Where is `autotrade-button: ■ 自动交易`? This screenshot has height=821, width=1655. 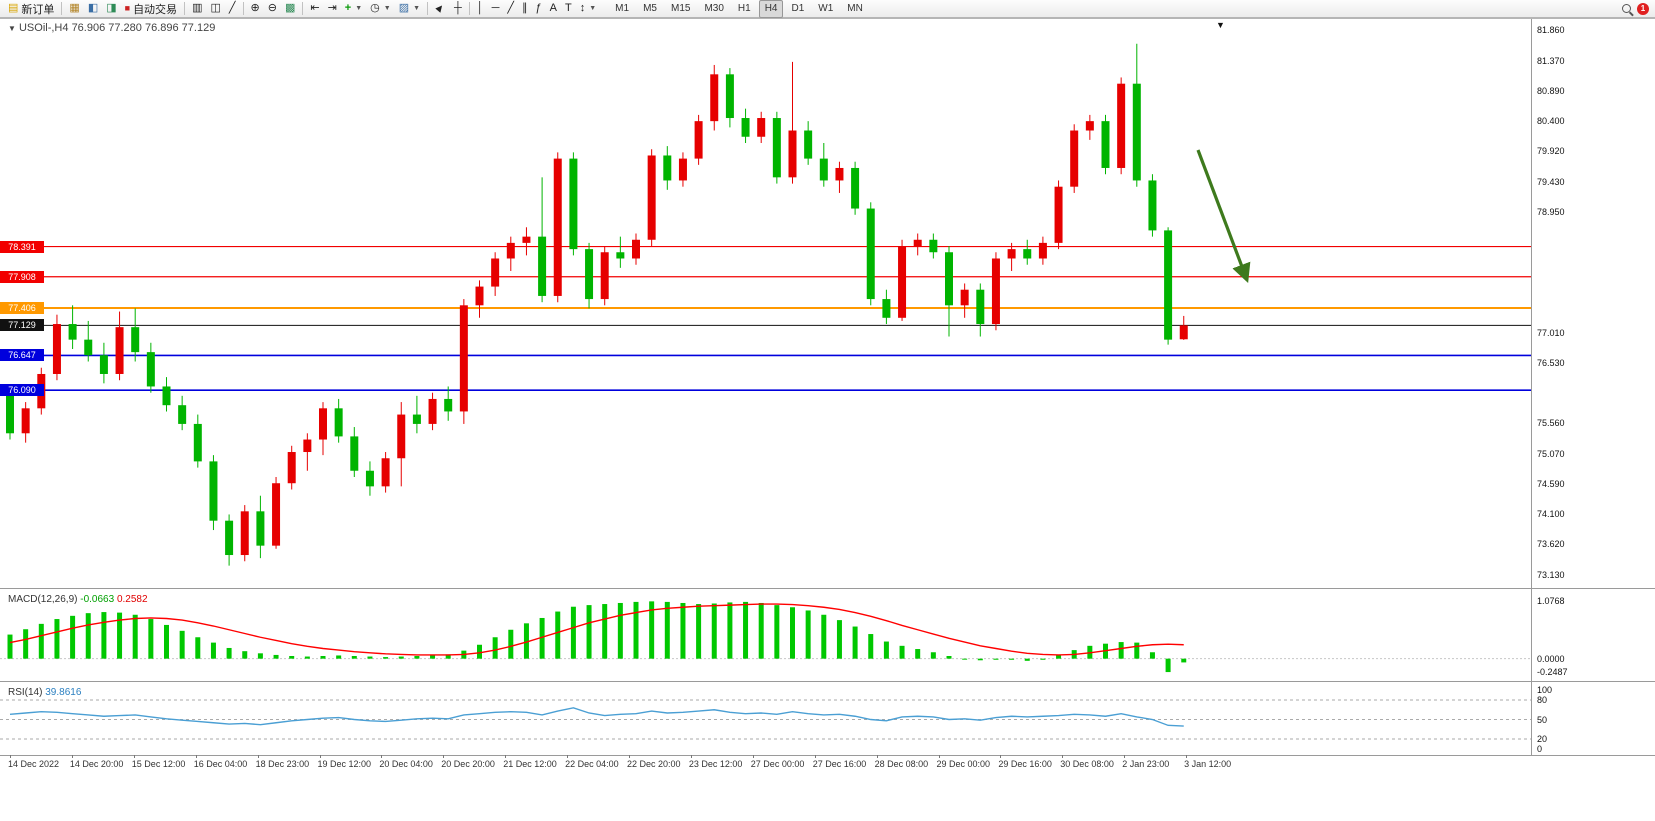
autotrade-button: ■ 自动交易 is located at coordinates (151, 9).